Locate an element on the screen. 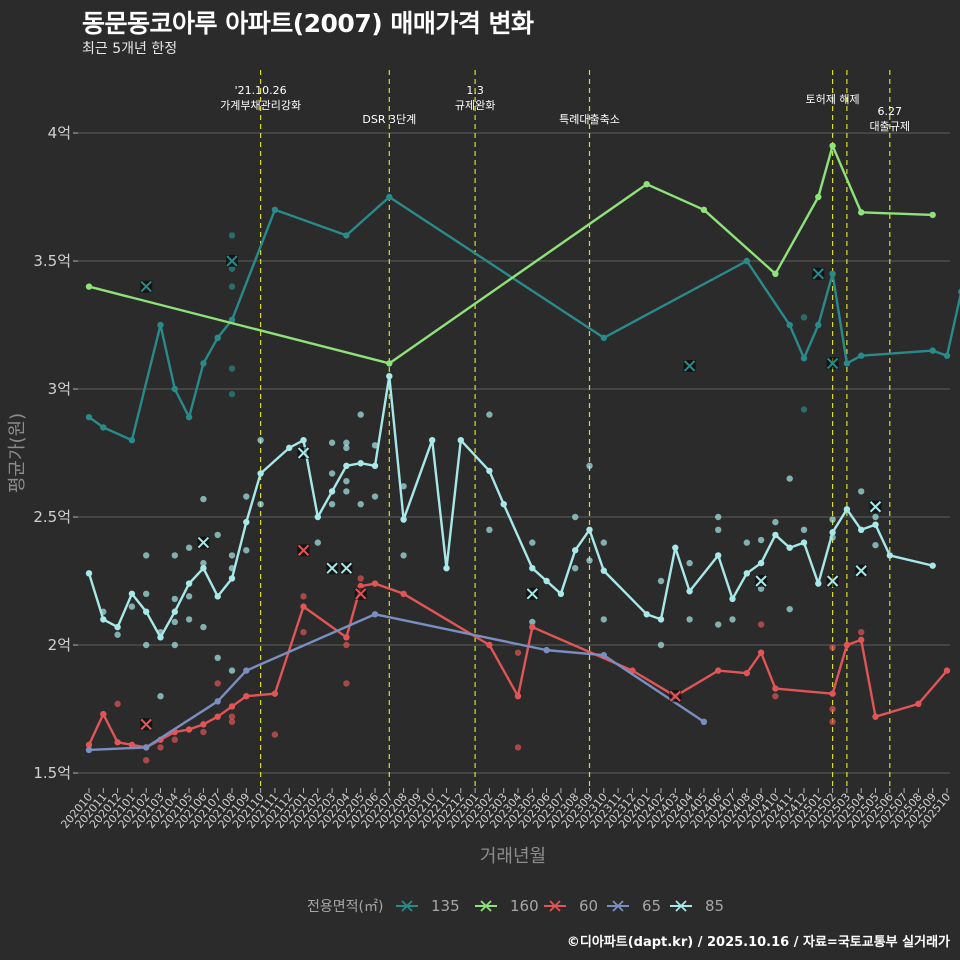 Image resolution: width=960 pixels, height=960 pixels. legend-label: 160 is located at coordinates (524, 906).